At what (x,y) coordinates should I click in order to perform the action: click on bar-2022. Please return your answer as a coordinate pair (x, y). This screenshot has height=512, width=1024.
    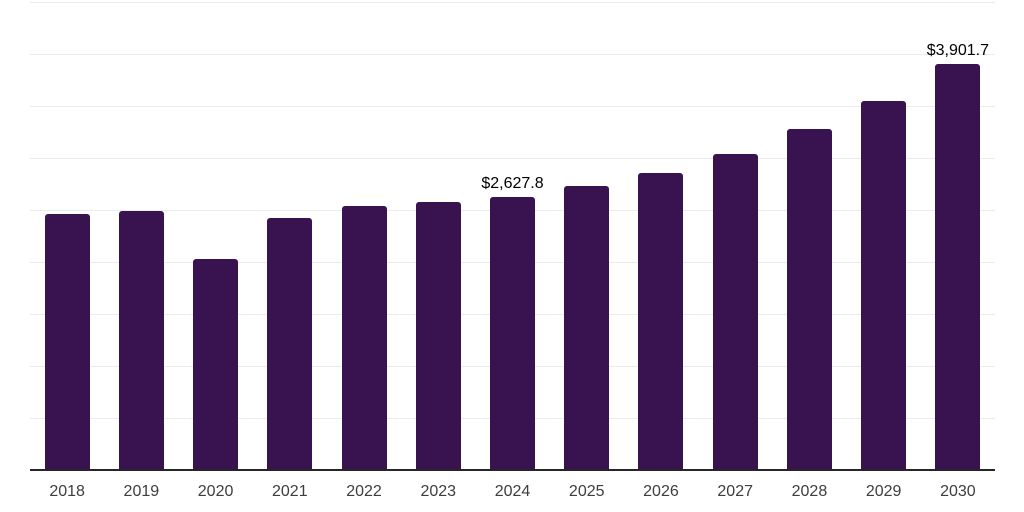
    Looking at the image, I should click on (364, 337).